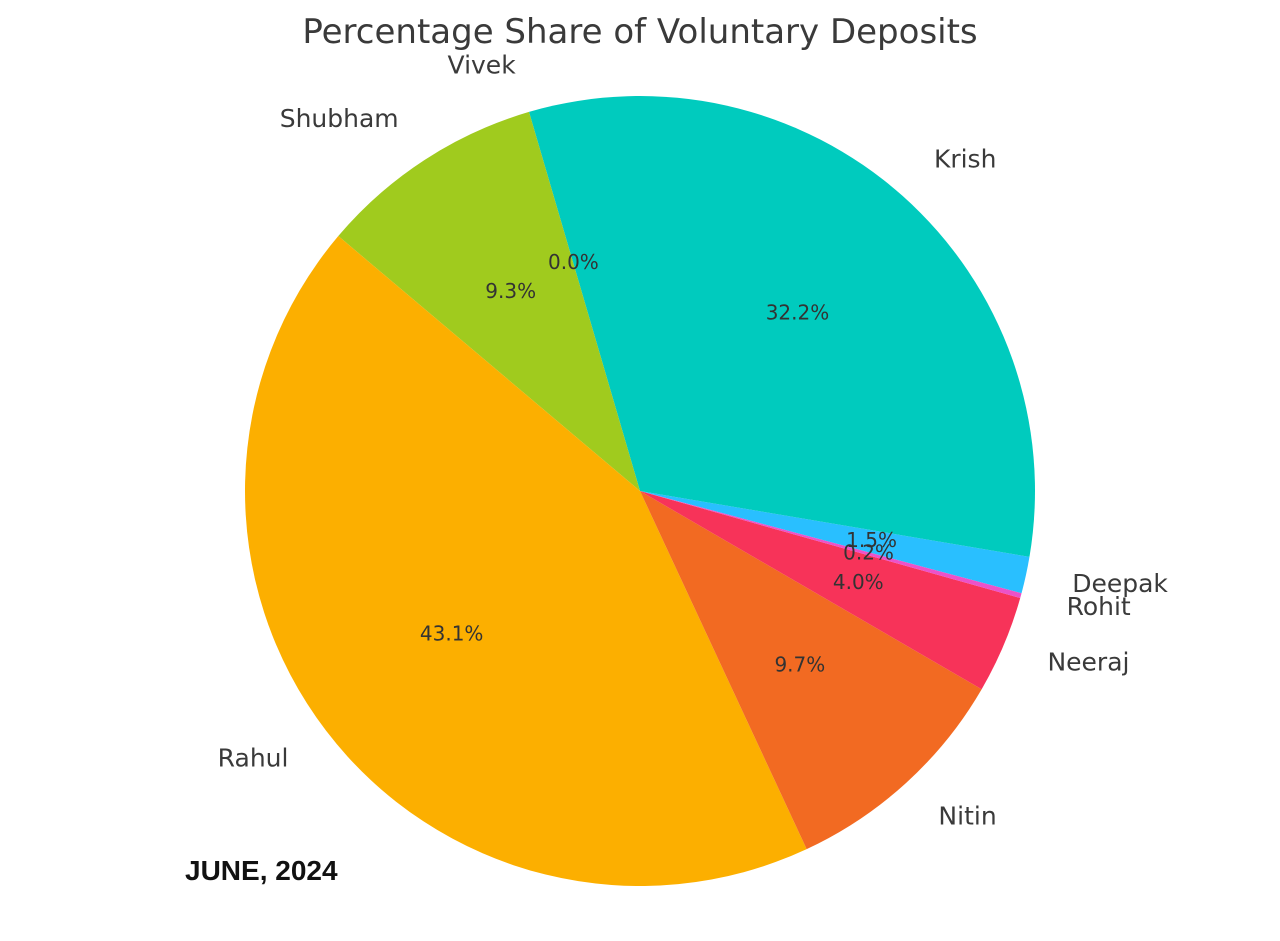 Image resolution: width=1280 pixels, height=941 pixels. Describe the element at coordinates (868, 552) in the screenshot. I see `pct-label-rohit: 0.2%` at that location.